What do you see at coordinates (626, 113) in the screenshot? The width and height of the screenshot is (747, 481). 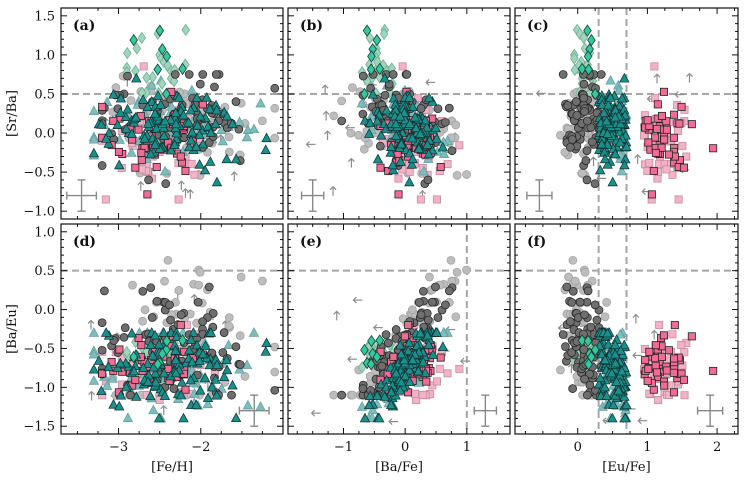 I see `panel-frame` at bounding box center [626, 113].